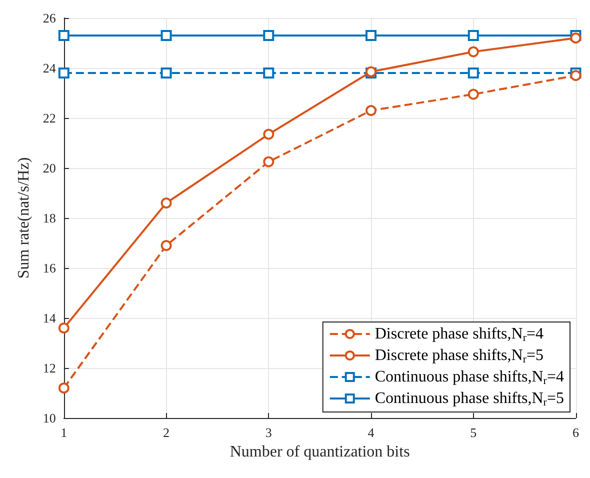  Describe the element at coordinates (371, 432) in the screenshot. I see `x-tick-label: 4` at that location.